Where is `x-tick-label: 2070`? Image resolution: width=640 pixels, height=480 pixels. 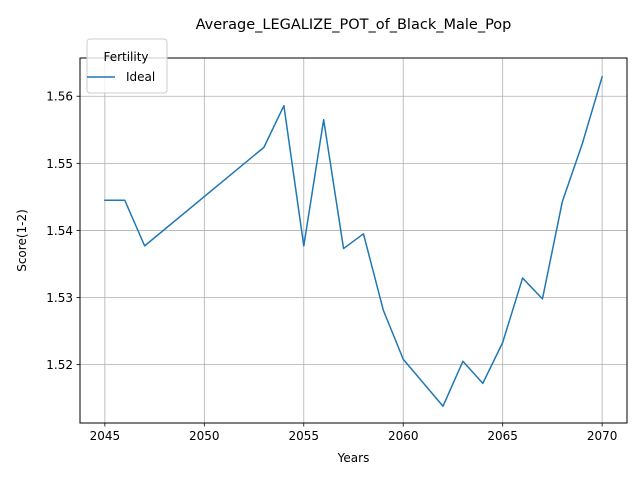
x-tick-label: 2070 is located at coordinates (602, 436).